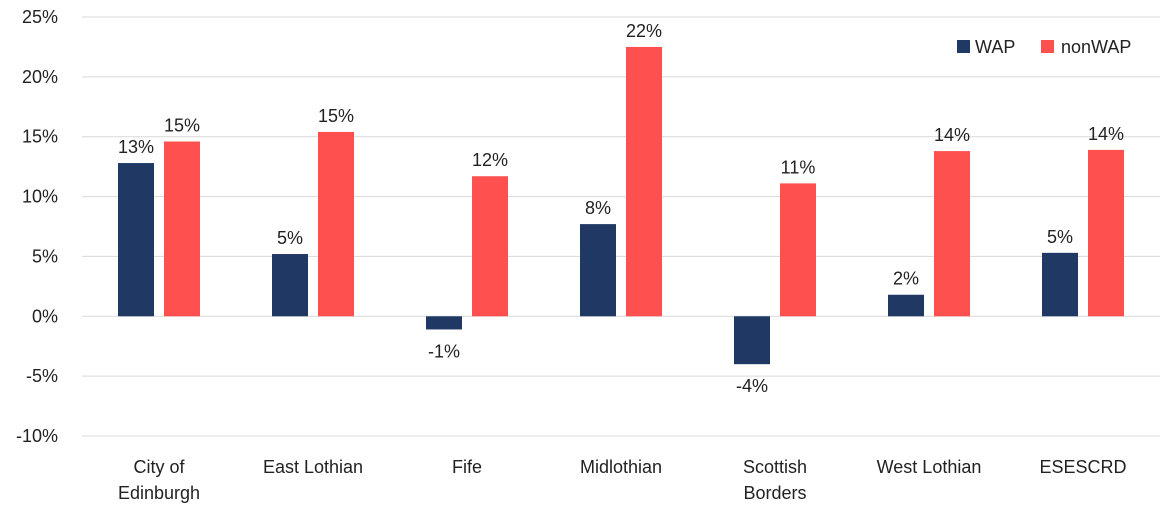  What do you see at coordinates (40, 17) in the screenshot?
I see `y-tick-label: 25%` at bounding box center [40, 17].